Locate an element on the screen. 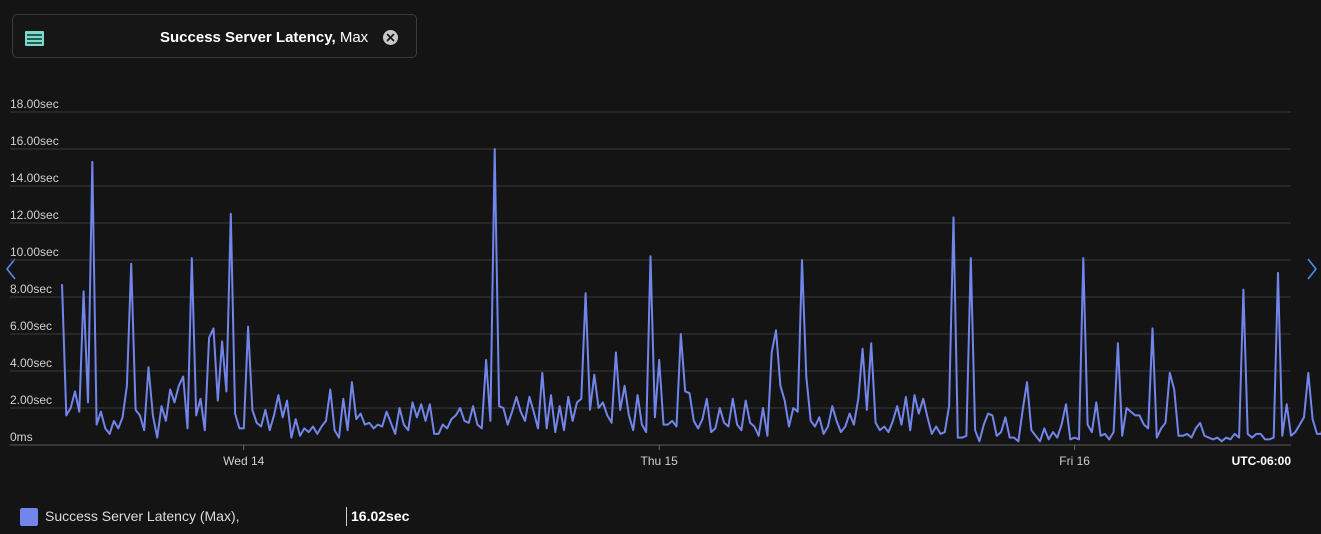 The width and height of the screenshot is (1321, 534). metric-pill: Success Server Latency, Max is located at coordinates (214, 36).